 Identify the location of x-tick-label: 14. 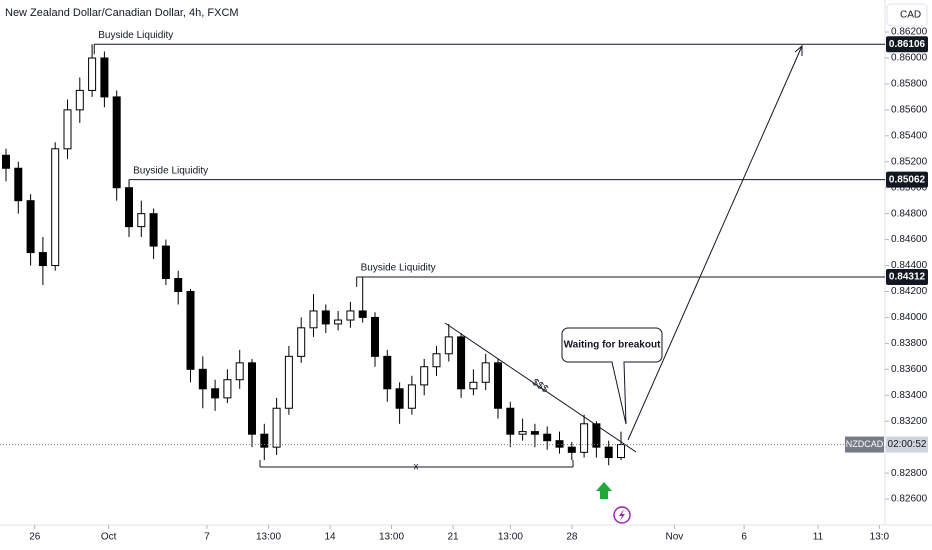
(330, 537).